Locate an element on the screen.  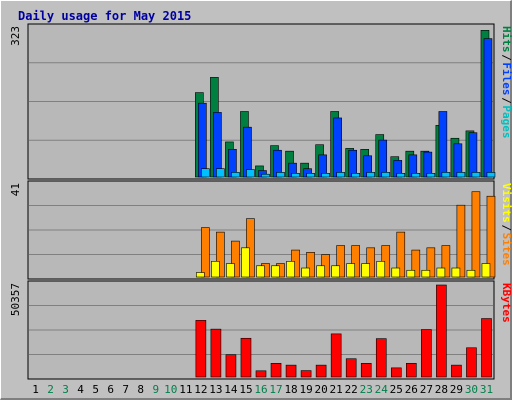
x-tick-label-day-28: 28 is located at coordinates (441, 389).